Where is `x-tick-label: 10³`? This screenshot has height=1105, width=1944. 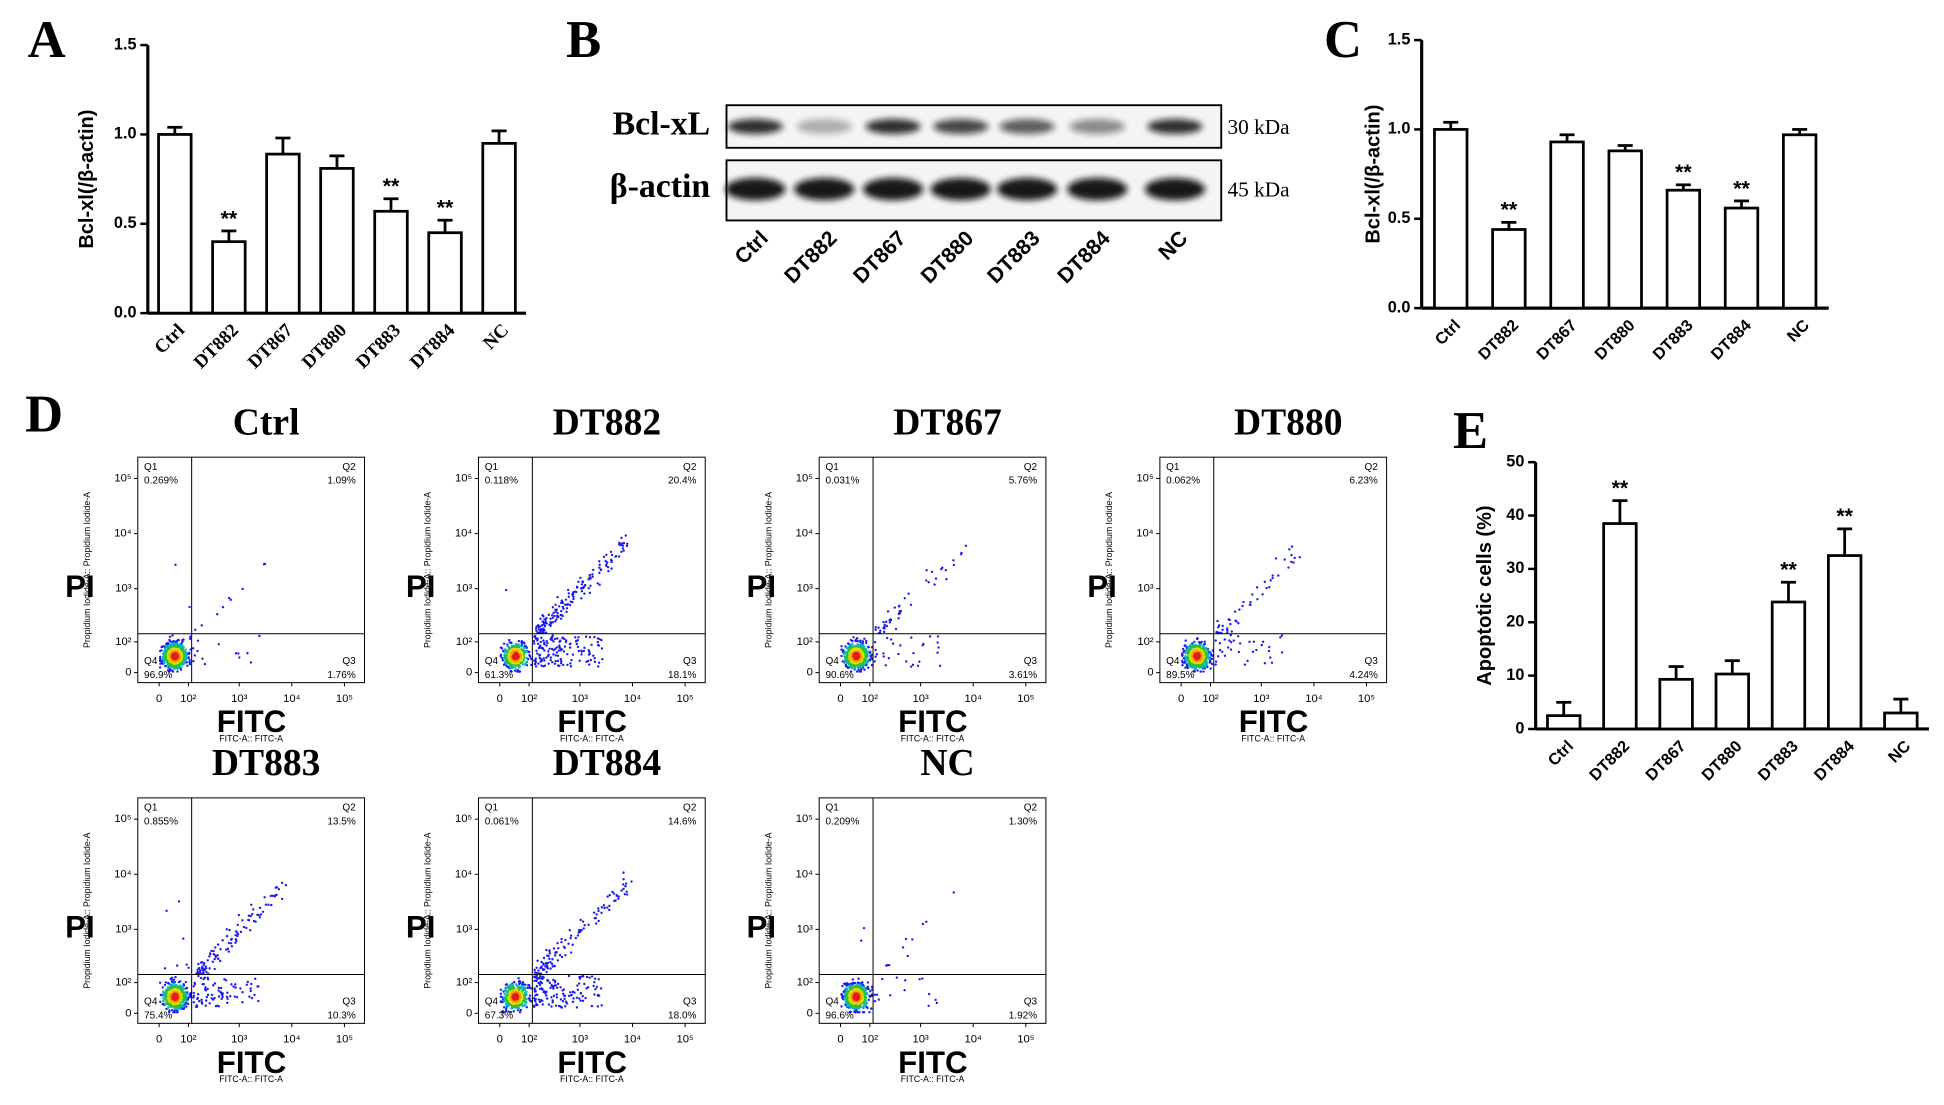 x-tick-label: 10³ is located at coordinates (580, 699).